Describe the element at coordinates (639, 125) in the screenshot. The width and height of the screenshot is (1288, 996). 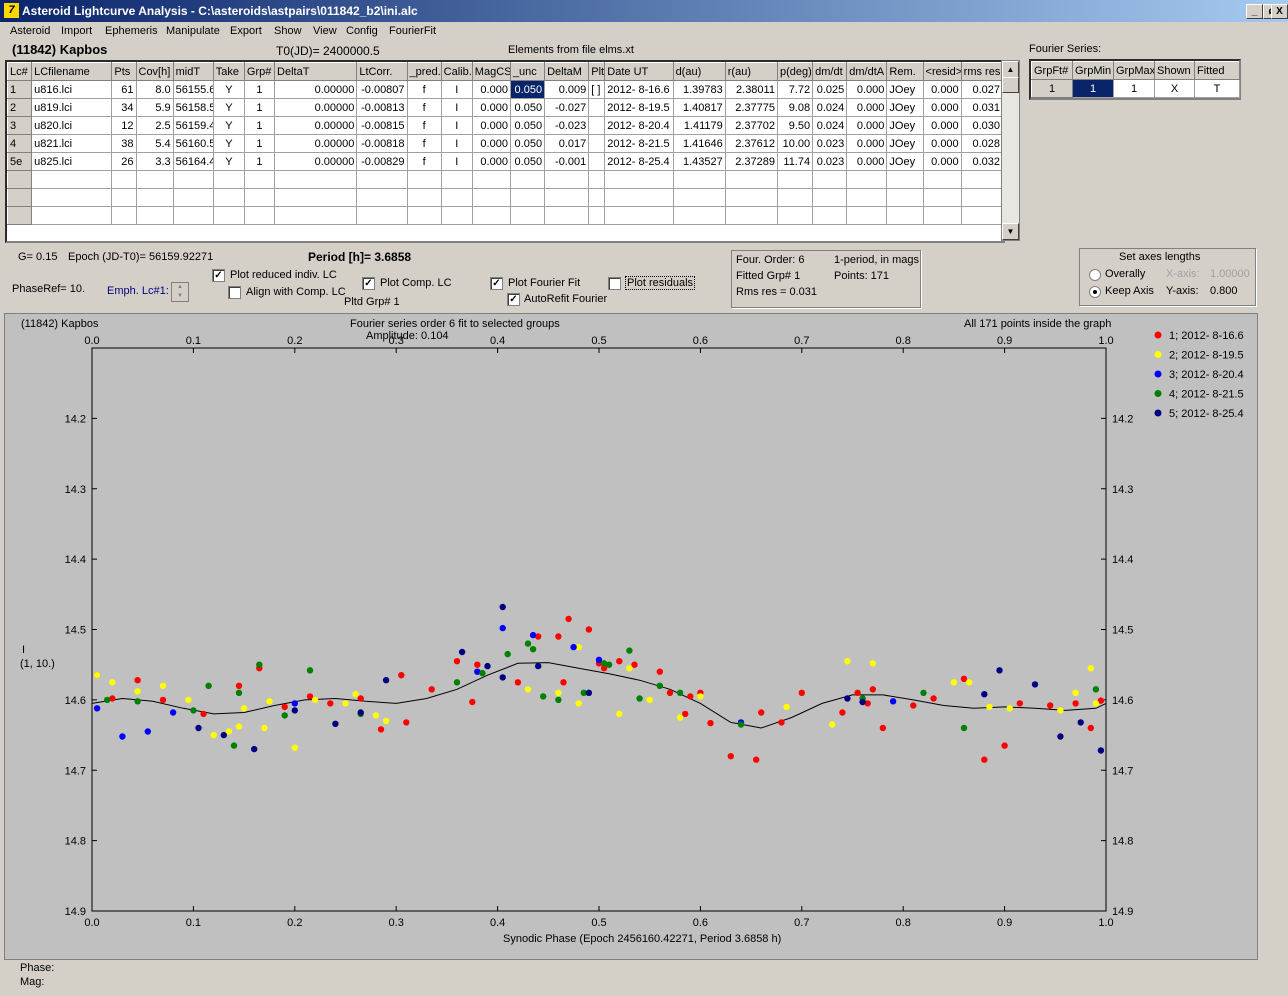
I see `grid-cell: 2012- 8-20.4` at that location.